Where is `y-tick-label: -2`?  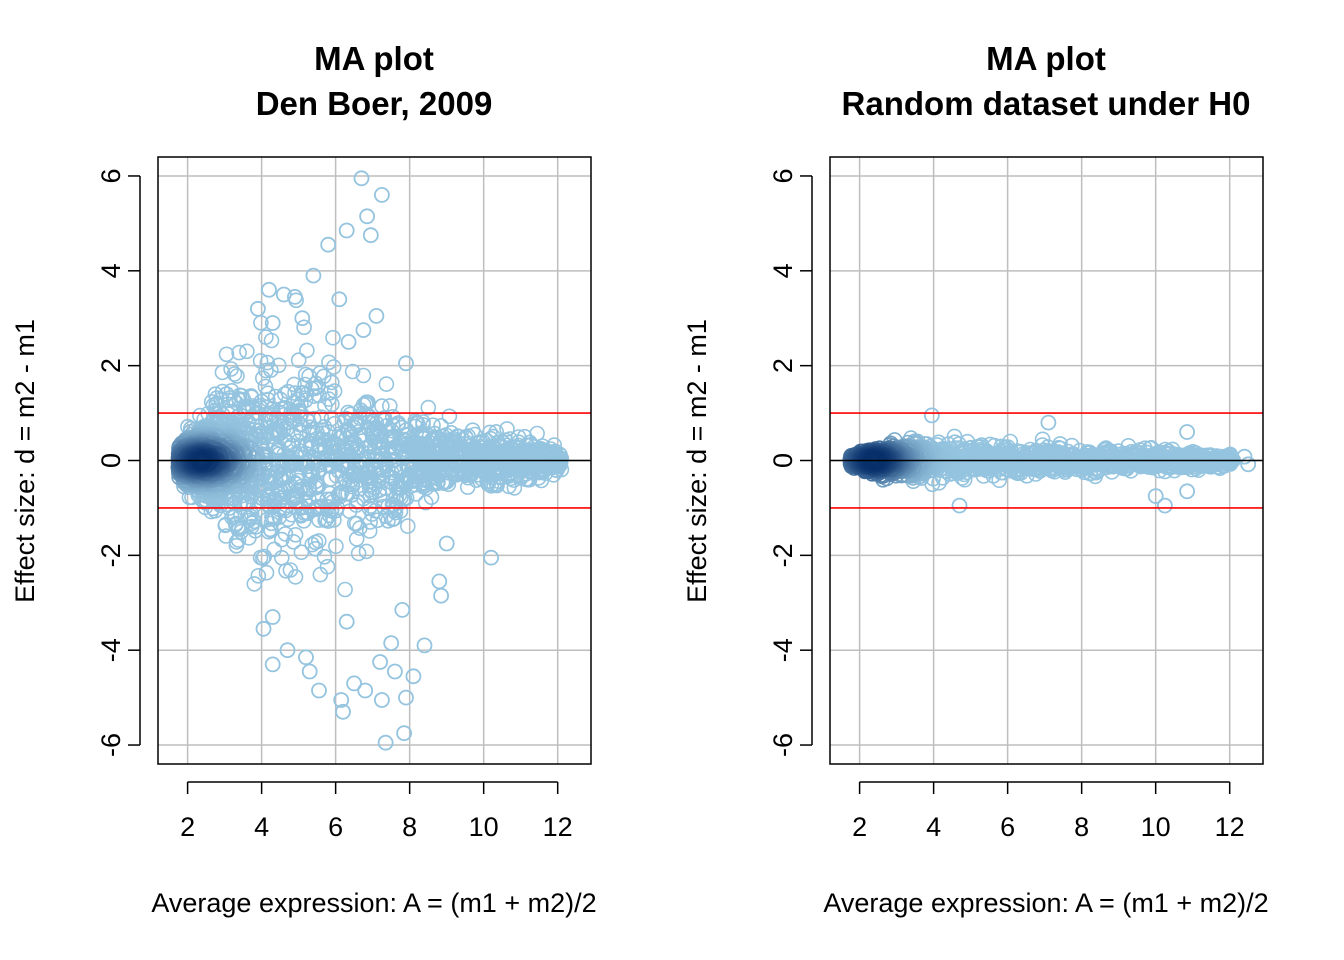
y-tick-label: -2 is located at coordinates (111, 555).